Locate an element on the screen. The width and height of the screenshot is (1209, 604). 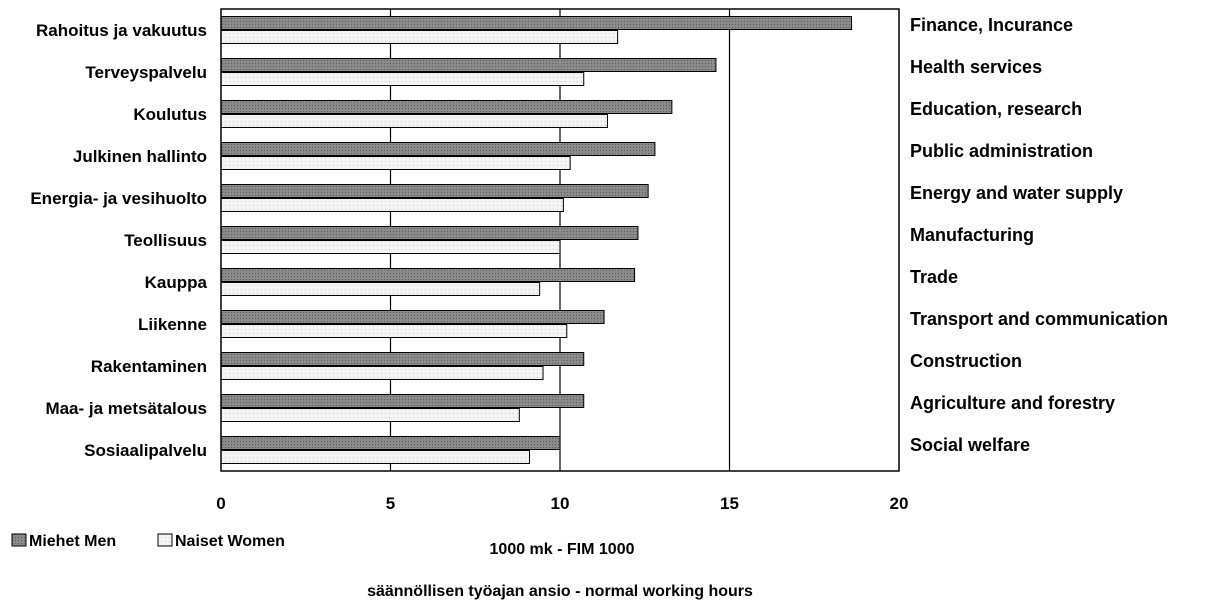
x-tick-label: 15 is located at coordinates (729, 503).